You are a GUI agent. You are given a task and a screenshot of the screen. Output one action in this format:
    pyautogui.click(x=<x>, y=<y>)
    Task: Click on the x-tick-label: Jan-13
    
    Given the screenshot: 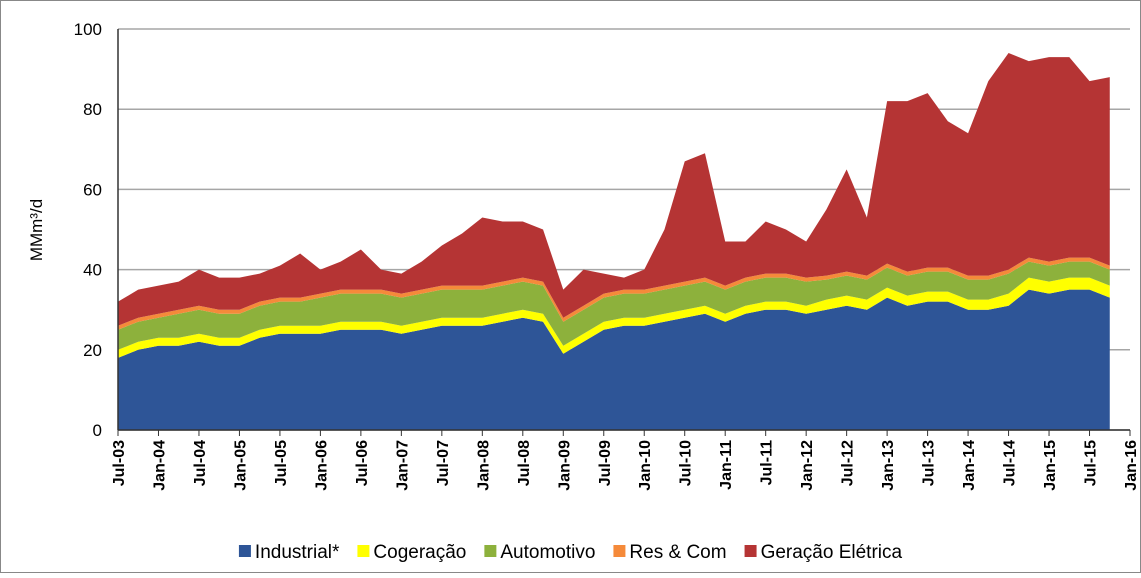 What is the action you would take?
    pyautogui.click(x=888, y=465)
    